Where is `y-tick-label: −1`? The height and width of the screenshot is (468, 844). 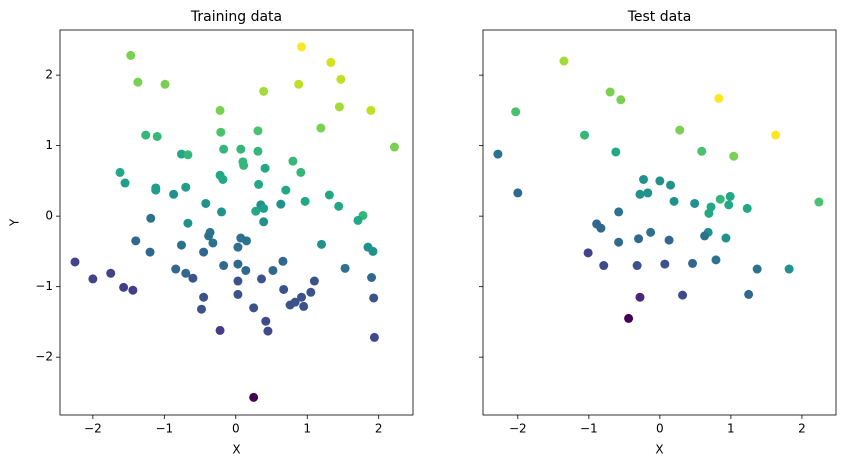 y-tick-label: −1 is located at coordinates (44, 286).